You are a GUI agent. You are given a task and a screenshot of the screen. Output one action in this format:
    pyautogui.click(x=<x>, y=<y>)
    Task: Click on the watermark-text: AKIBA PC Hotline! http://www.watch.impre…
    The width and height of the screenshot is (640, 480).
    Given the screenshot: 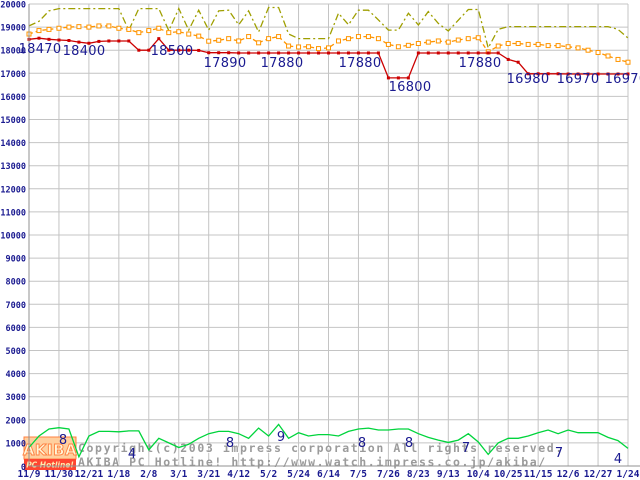 What is the action you would take?
    pyautogui.click(x=312, y=462)
    